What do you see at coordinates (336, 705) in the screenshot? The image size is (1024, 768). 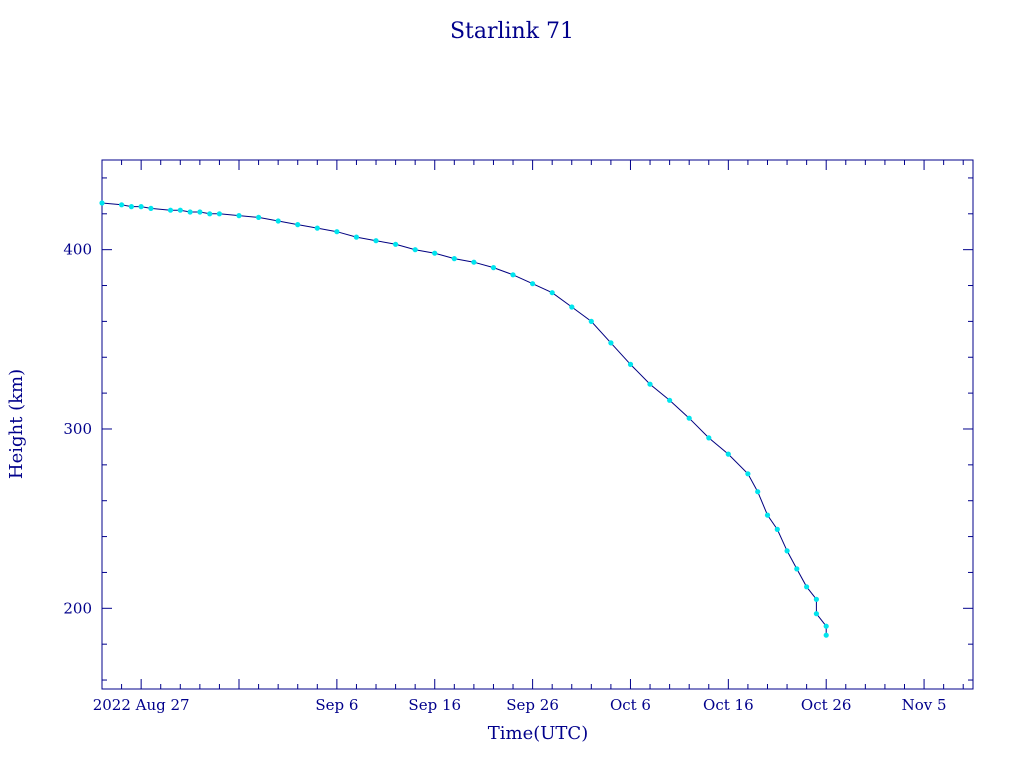 I see `x-tick-label: Sep 6` at bounding box center [336, 705].